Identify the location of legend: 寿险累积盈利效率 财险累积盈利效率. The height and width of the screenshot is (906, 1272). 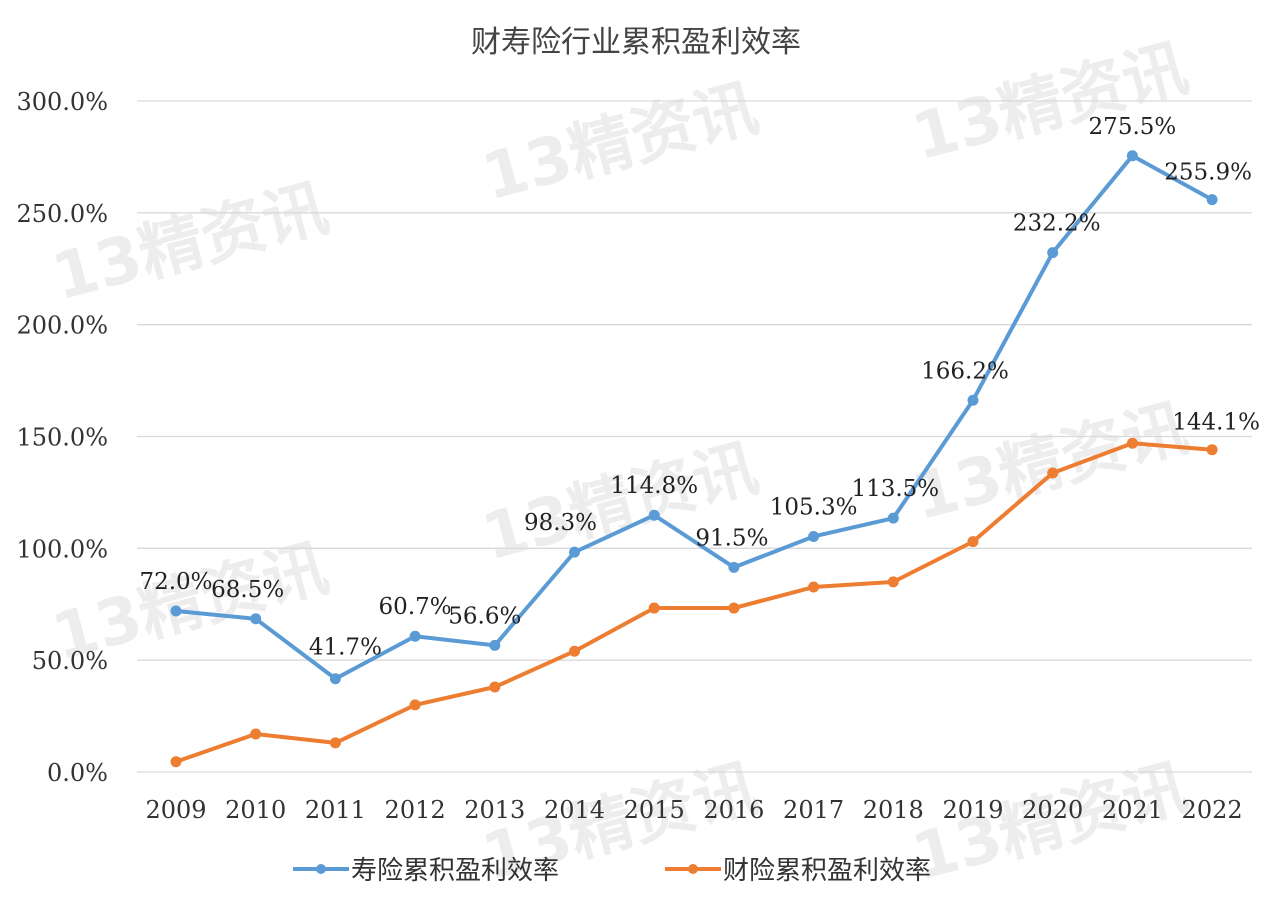
(612, 871).